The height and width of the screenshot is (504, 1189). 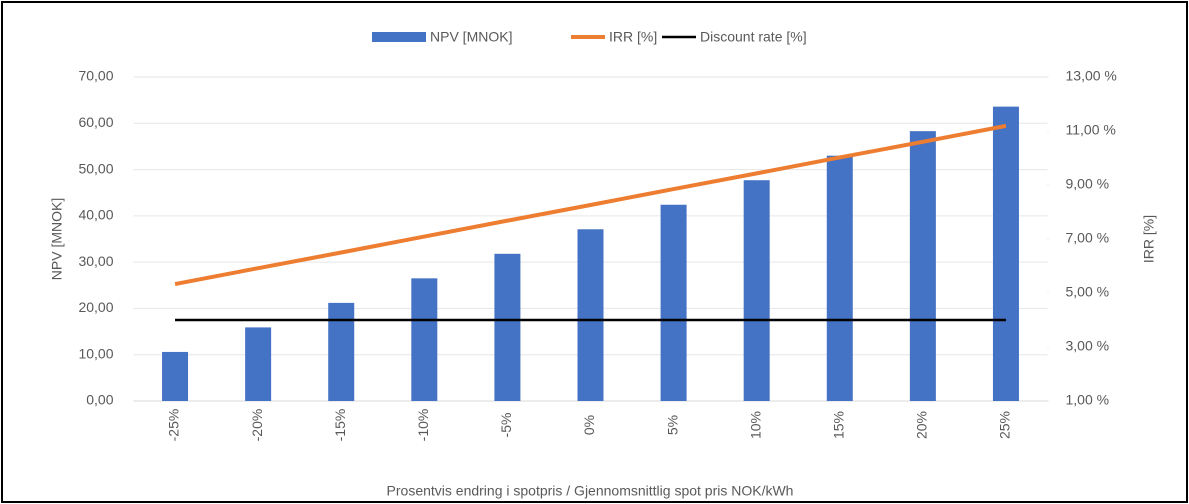 I want to click on x-tick-label: -5%, so click(x=506, y=425).